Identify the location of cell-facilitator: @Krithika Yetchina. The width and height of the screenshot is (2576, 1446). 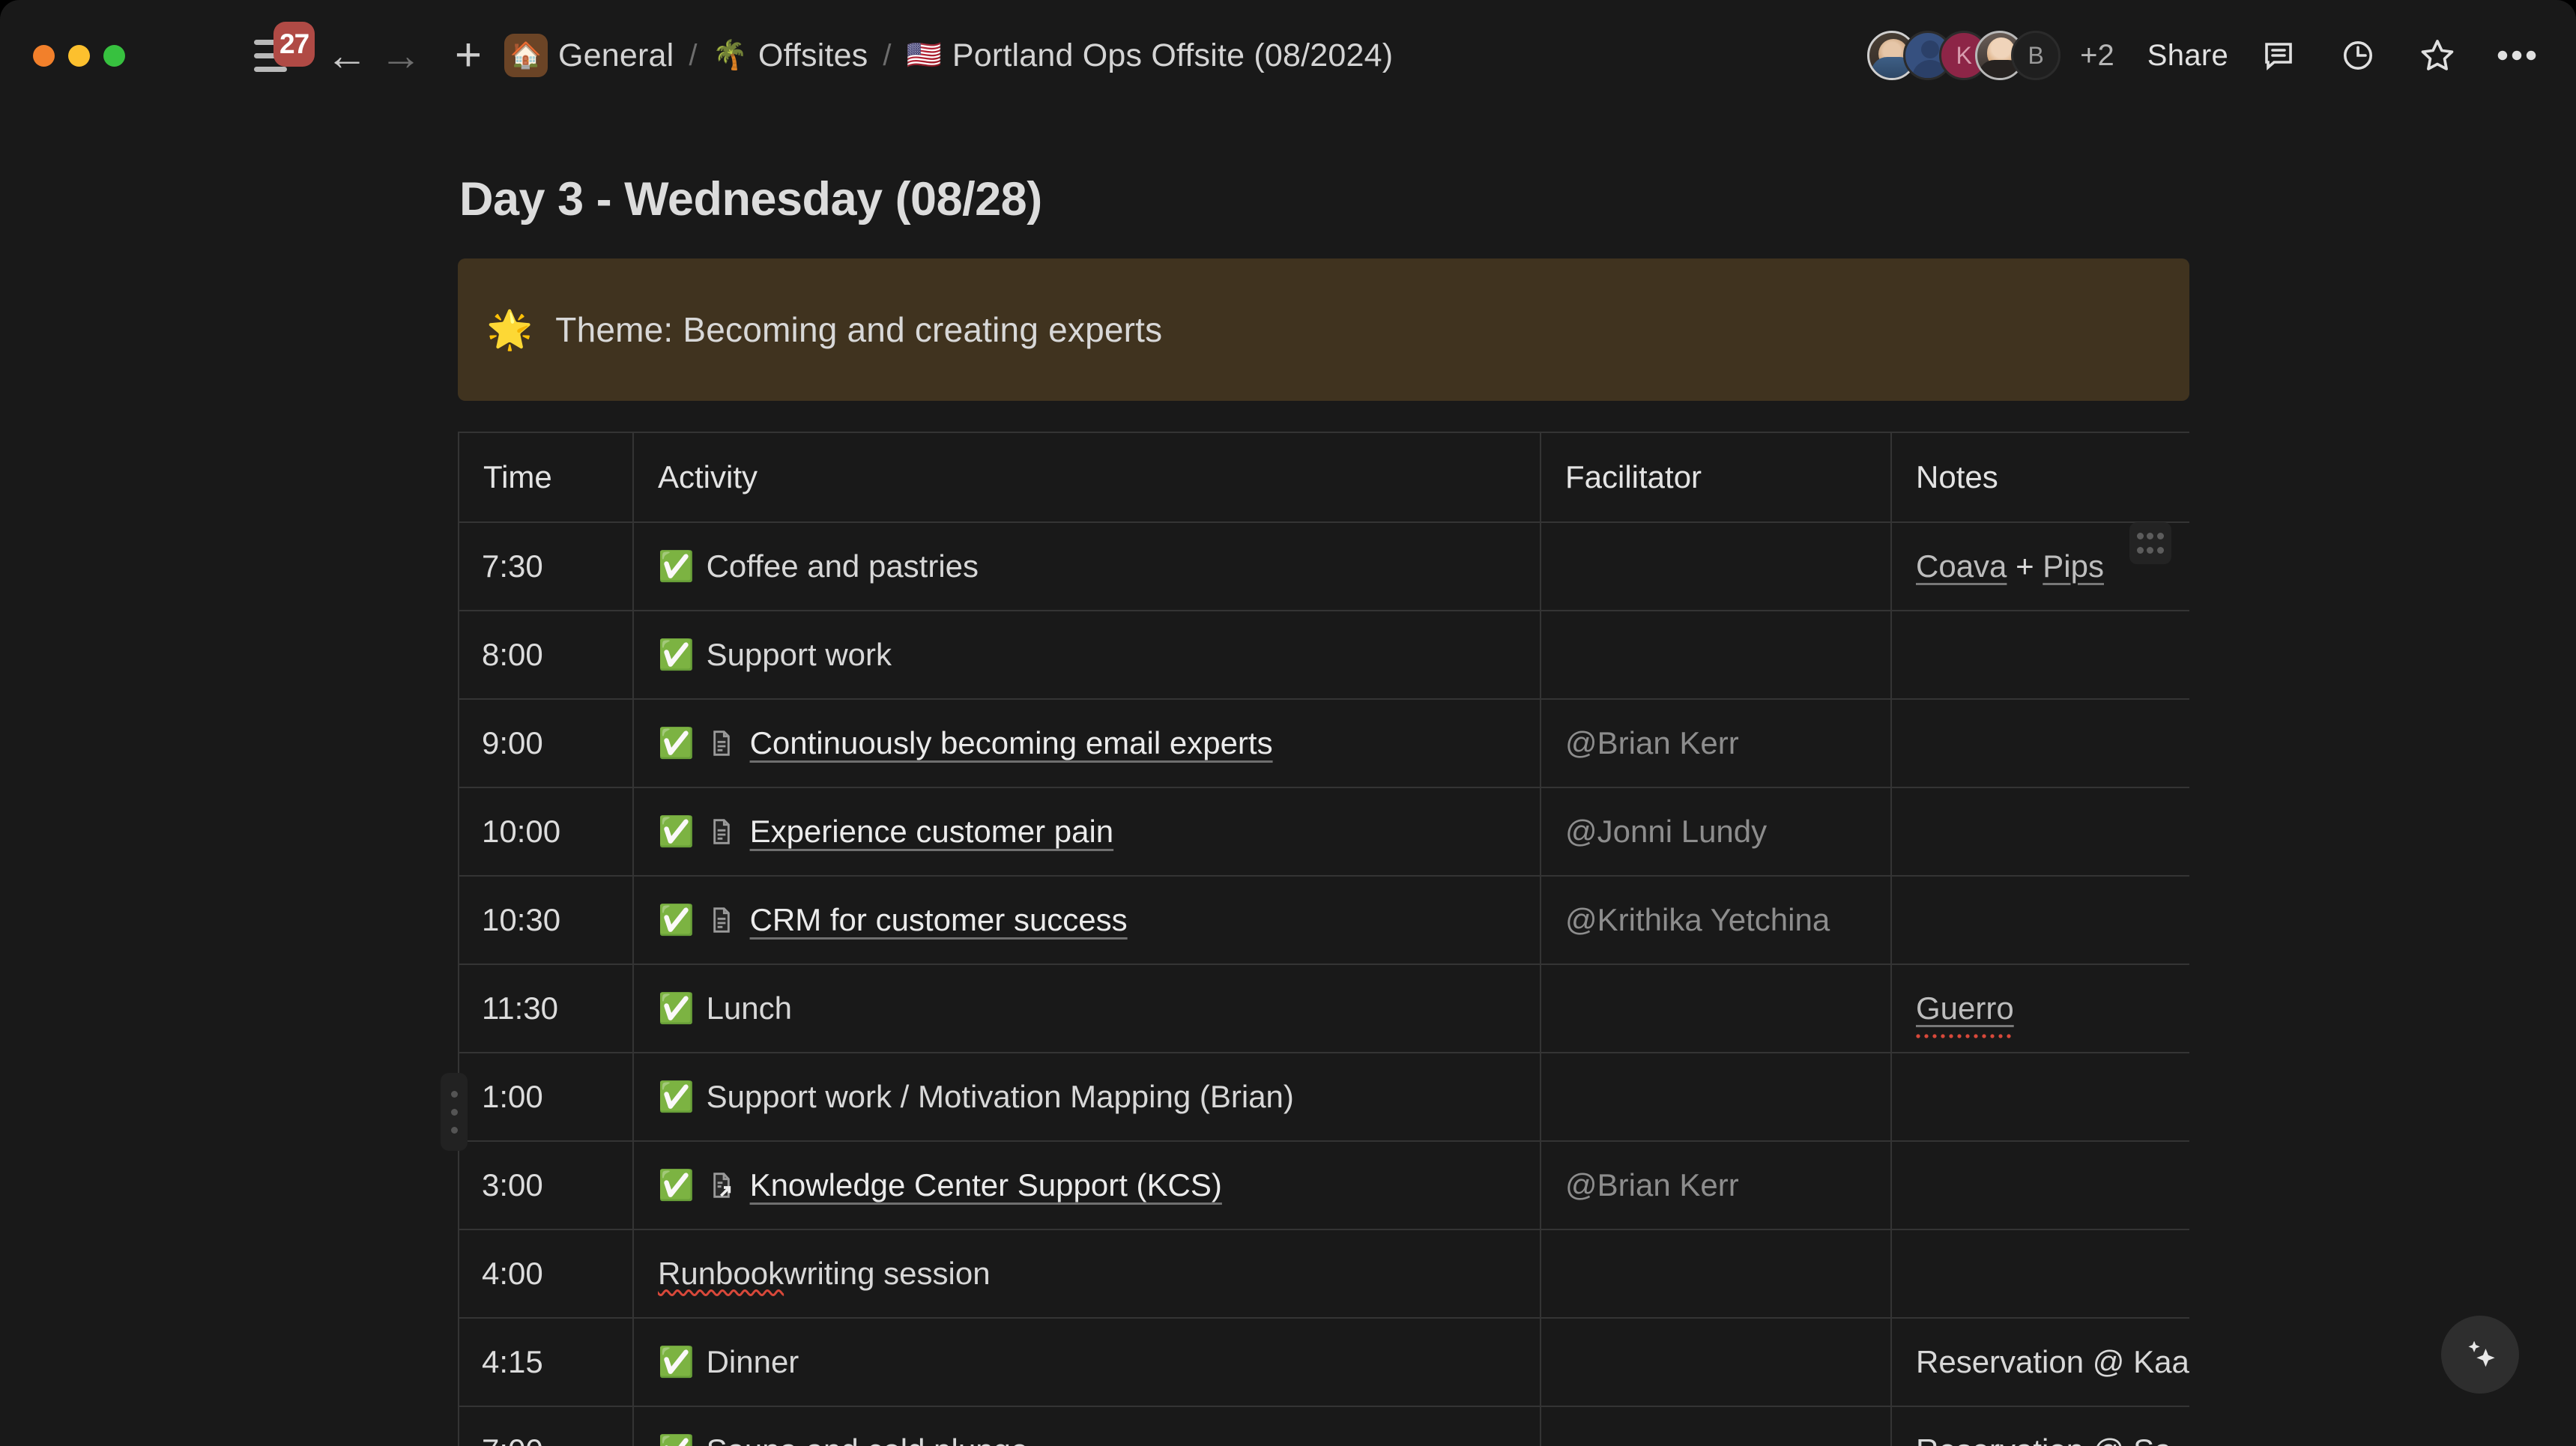
(1716, 920).